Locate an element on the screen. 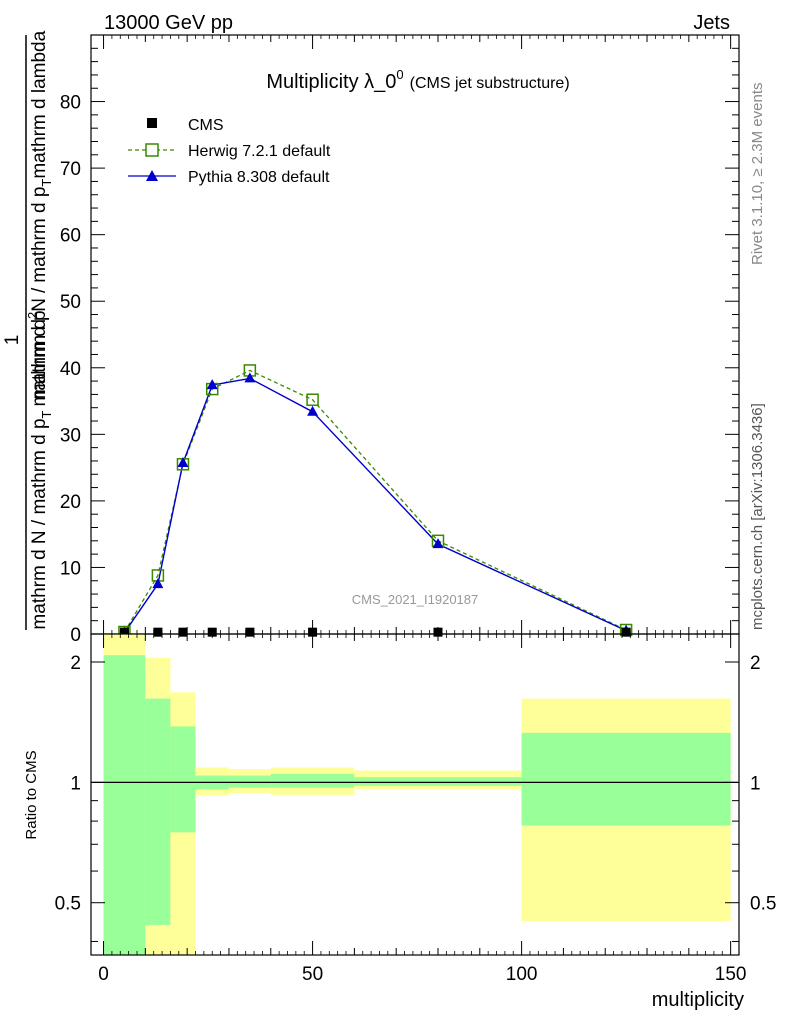 The width and height of the screenshot is (786, 1024). ratio-y-tick-label: 1 is located at coordinates (75, 783).